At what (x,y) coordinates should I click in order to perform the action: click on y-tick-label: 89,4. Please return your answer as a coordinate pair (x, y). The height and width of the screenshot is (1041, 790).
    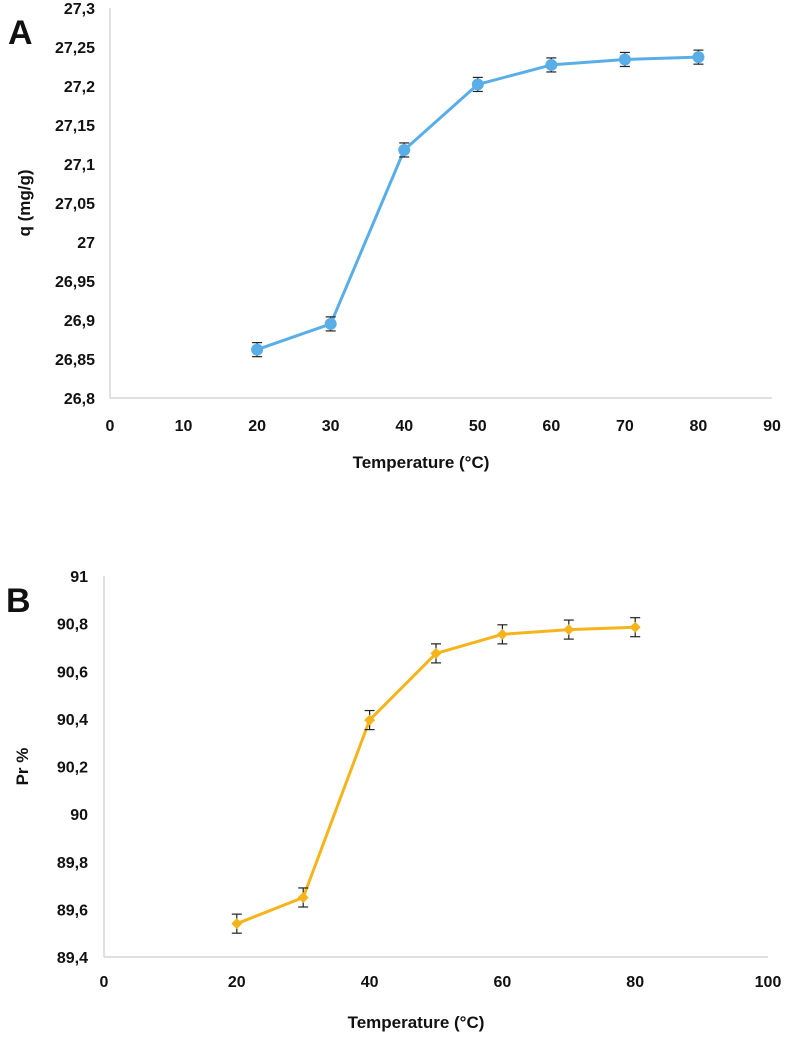
    Looking at the image, I should click on (72, 958).